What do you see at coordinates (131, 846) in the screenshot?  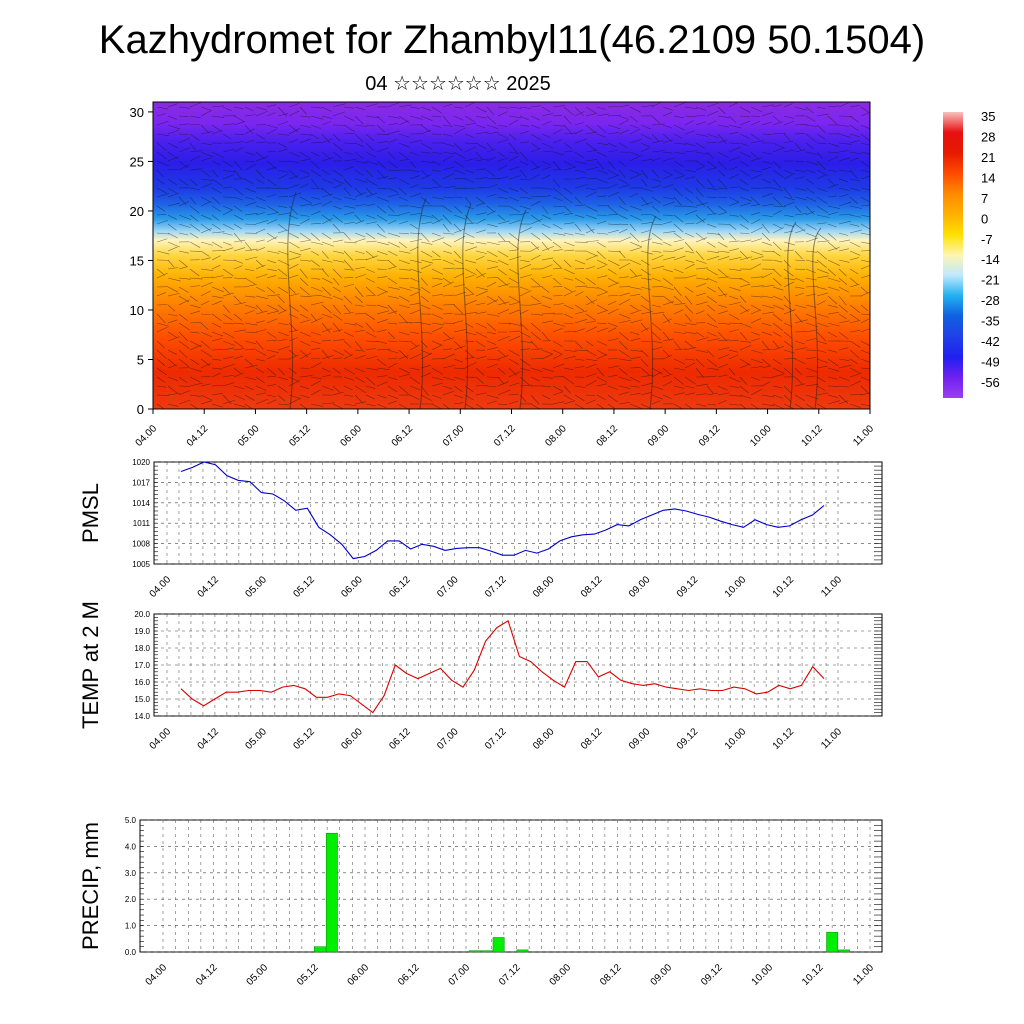 I see `precip-ytick-label: 4.0` at bounding box center [131, 846].